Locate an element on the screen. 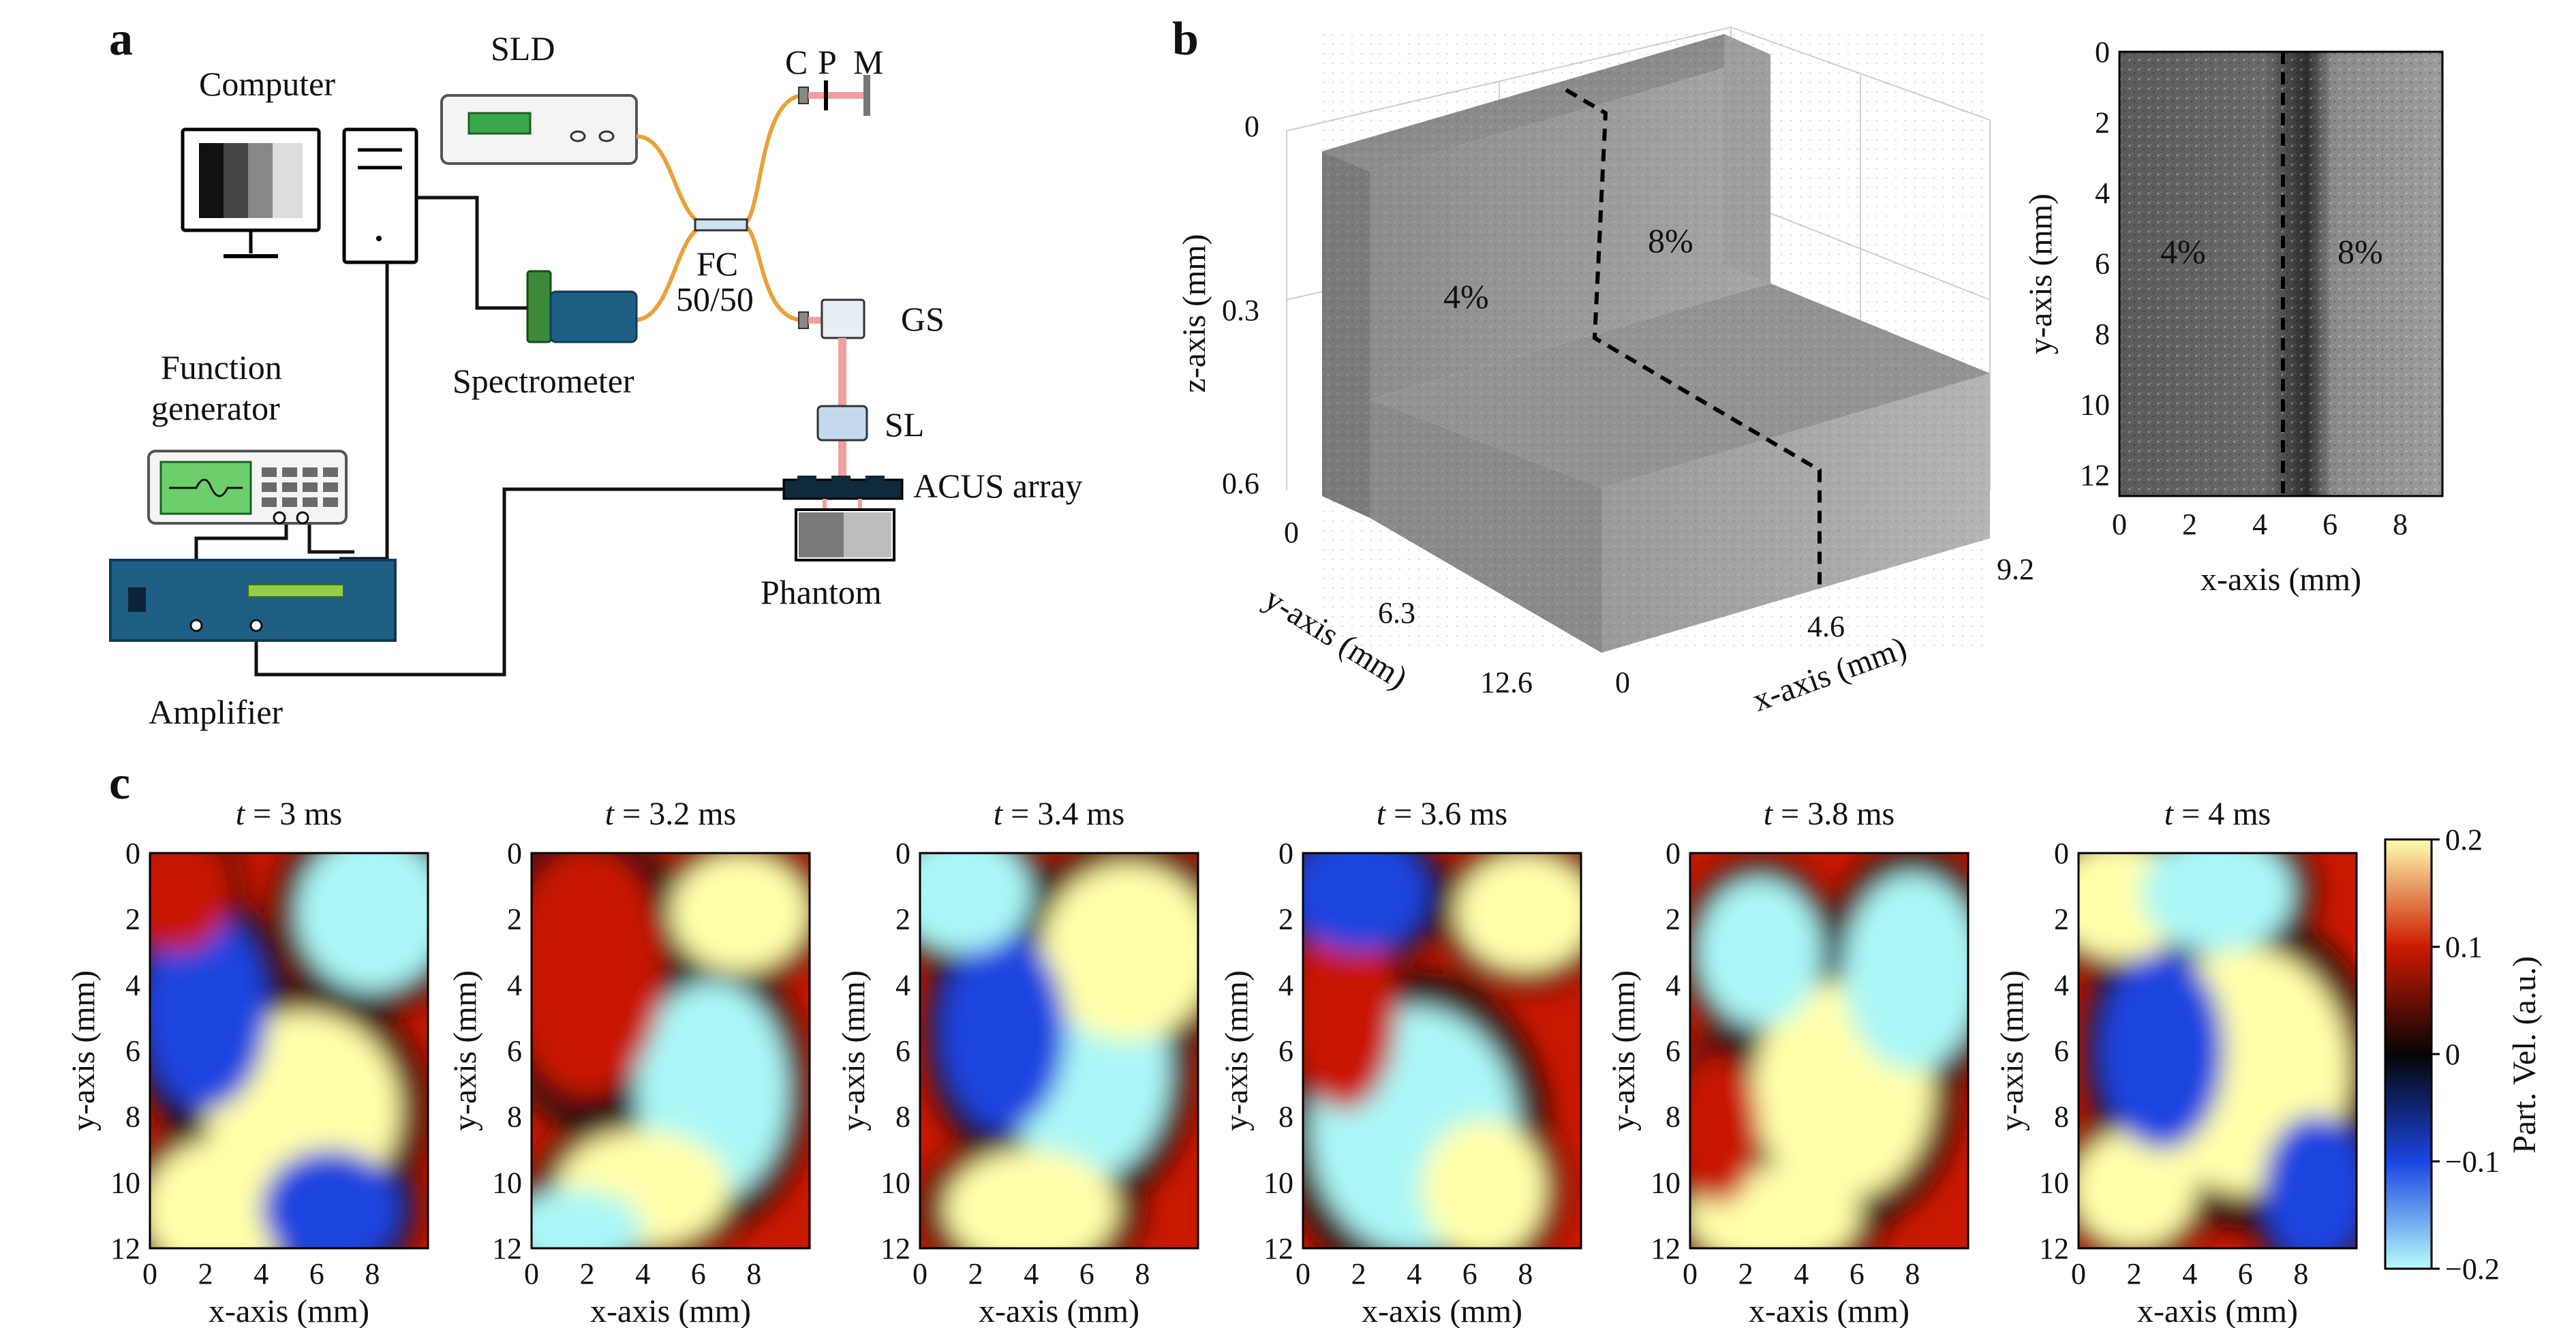 This screenshot has height=1328, width=2576. enface-label-4pct: 4% is located at coordinates (2183, 251).